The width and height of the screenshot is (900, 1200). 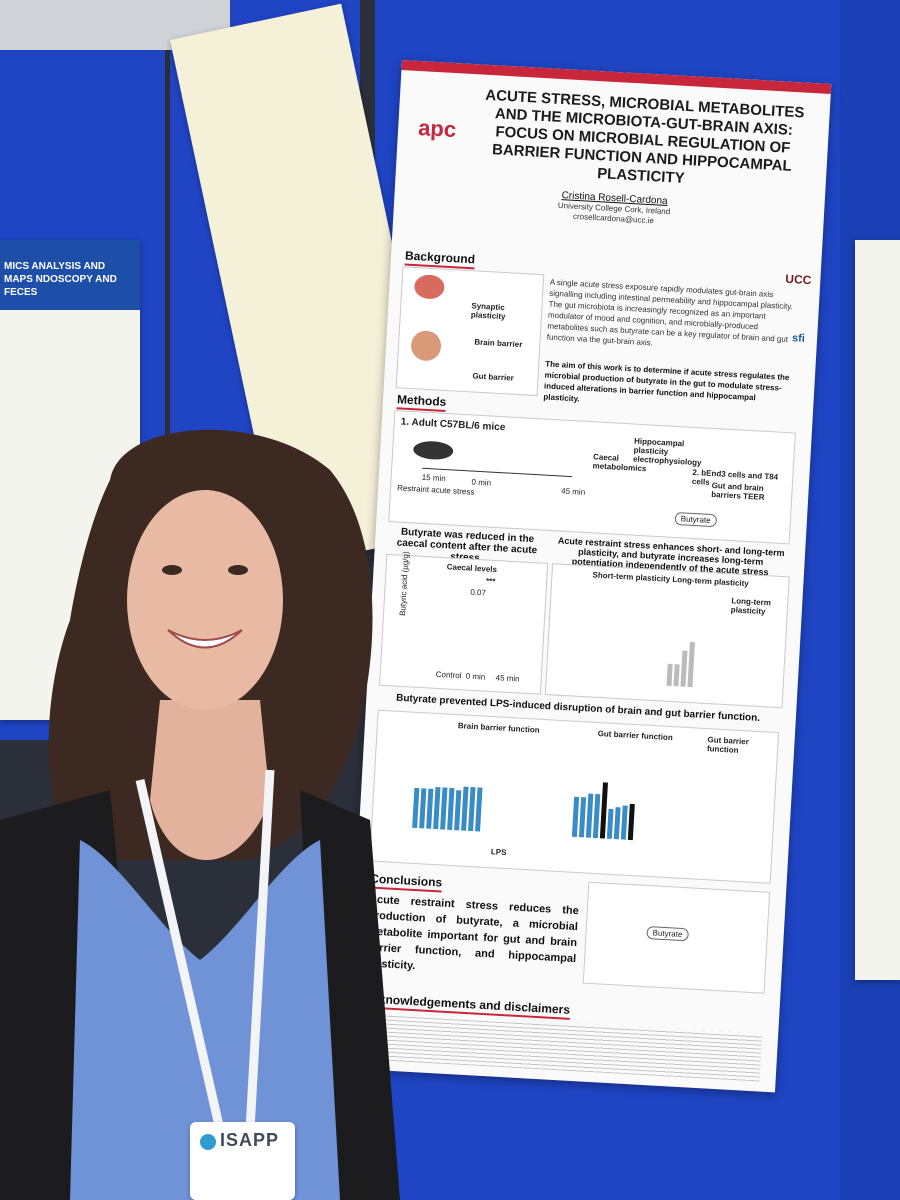 What do you see at coordinates (877, 610) in the screenshot?
I see `right-poster-edge` at bounding box center [877, 610].